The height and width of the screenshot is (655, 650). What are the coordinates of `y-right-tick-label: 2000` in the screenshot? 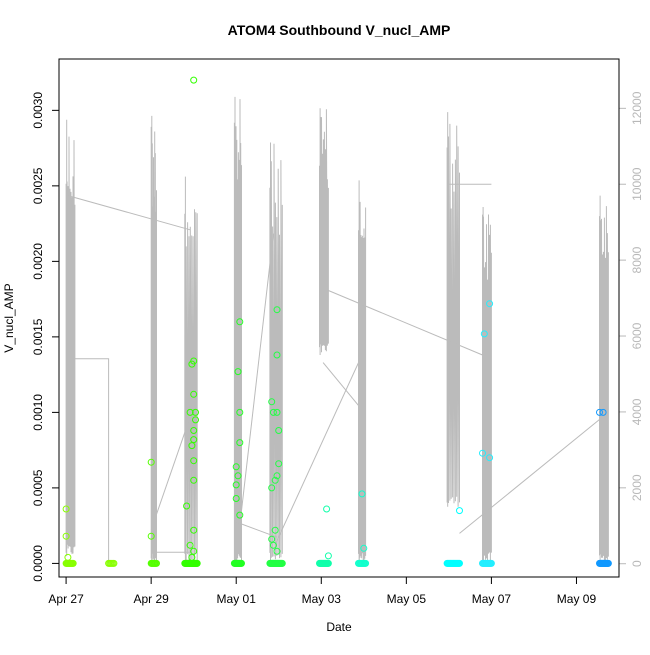 It's located at (637, 487).